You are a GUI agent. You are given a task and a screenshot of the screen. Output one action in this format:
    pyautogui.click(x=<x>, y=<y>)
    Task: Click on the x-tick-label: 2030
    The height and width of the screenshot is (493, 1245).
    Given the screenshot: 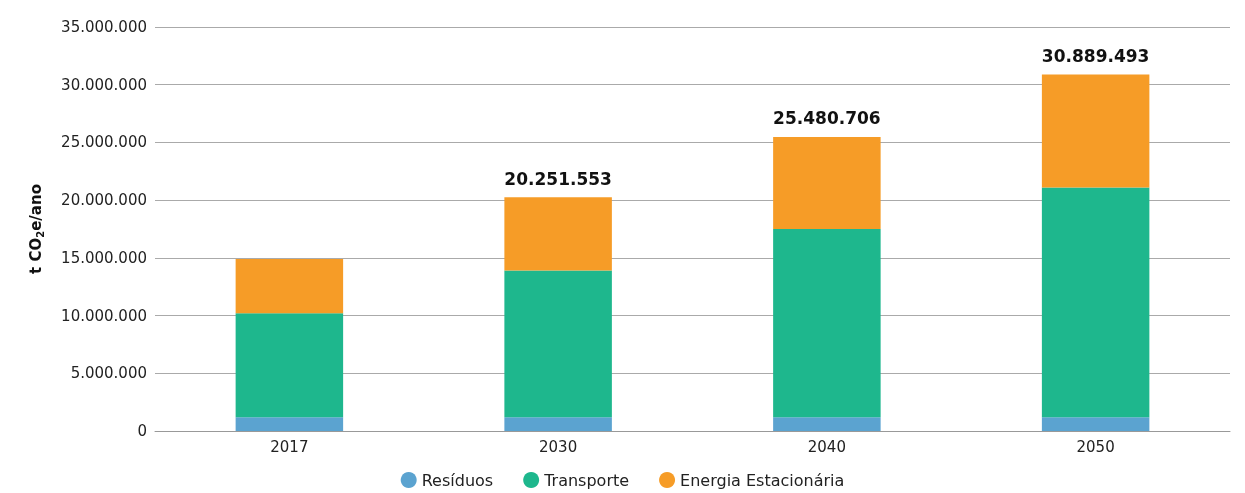 What is the action you would take?
    pyautogui.click(x=558, y=446)
    